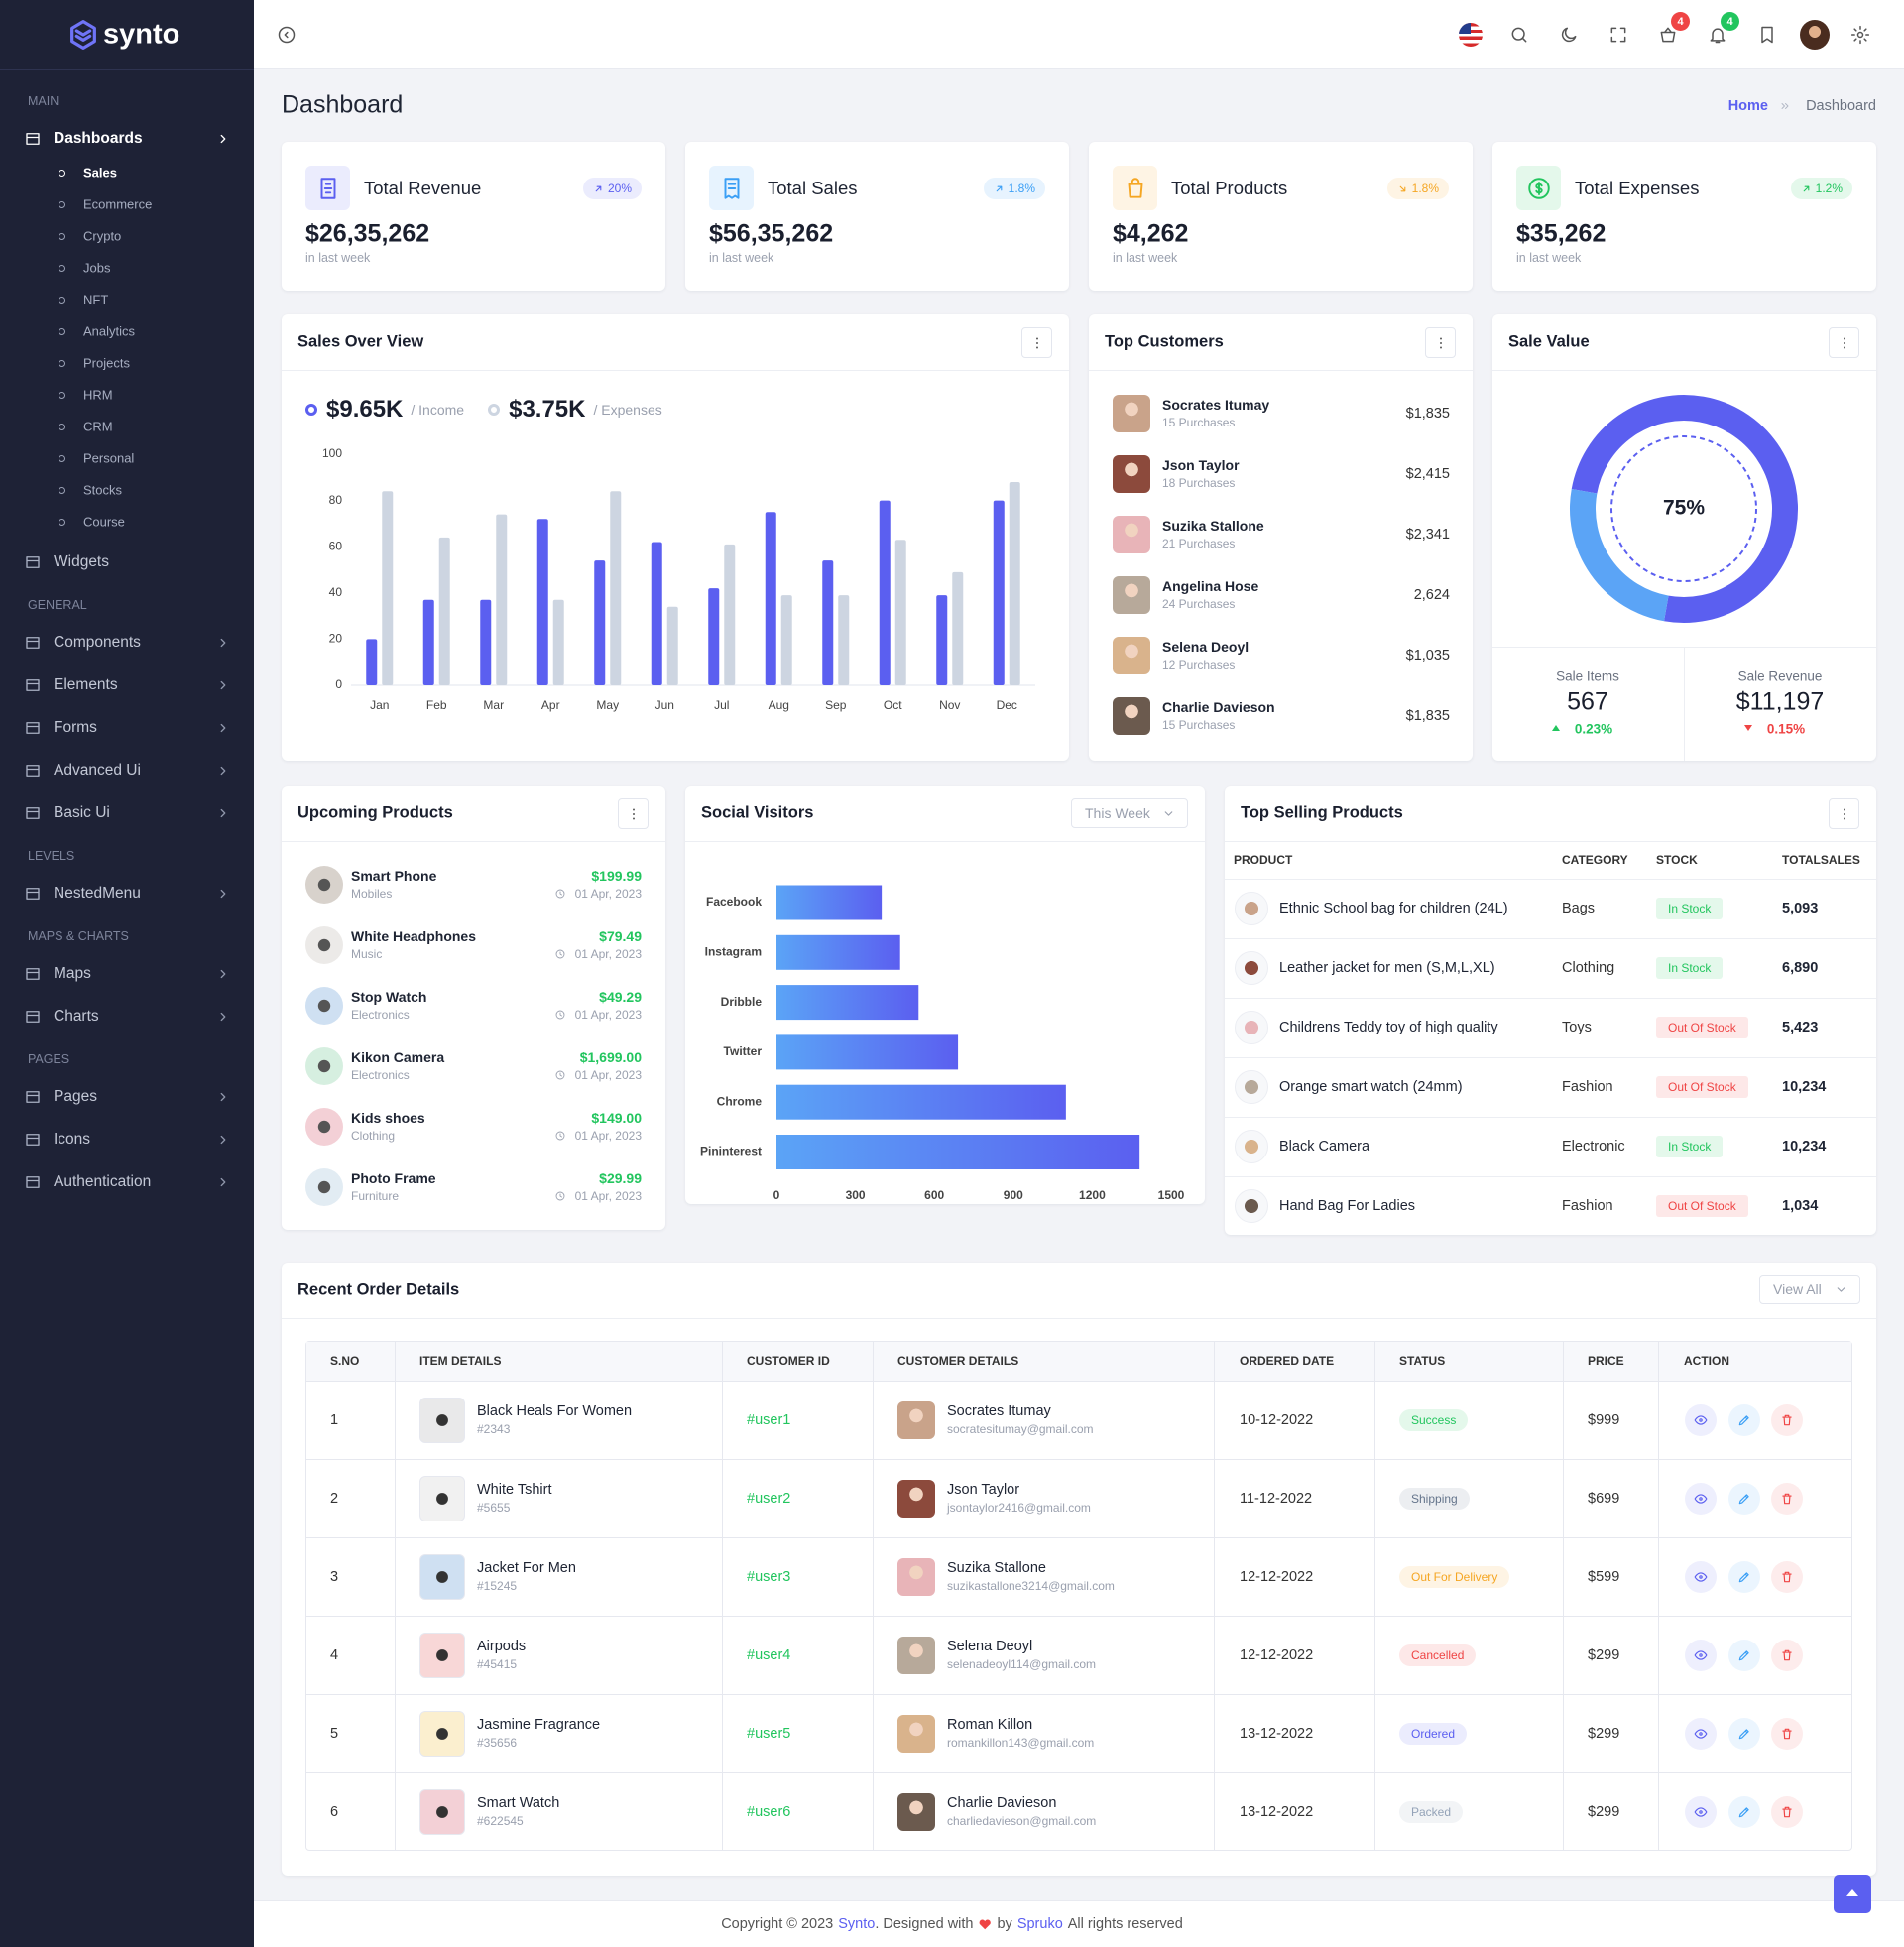  I want to click on submenu-item: Crypto, so click(102, 236).